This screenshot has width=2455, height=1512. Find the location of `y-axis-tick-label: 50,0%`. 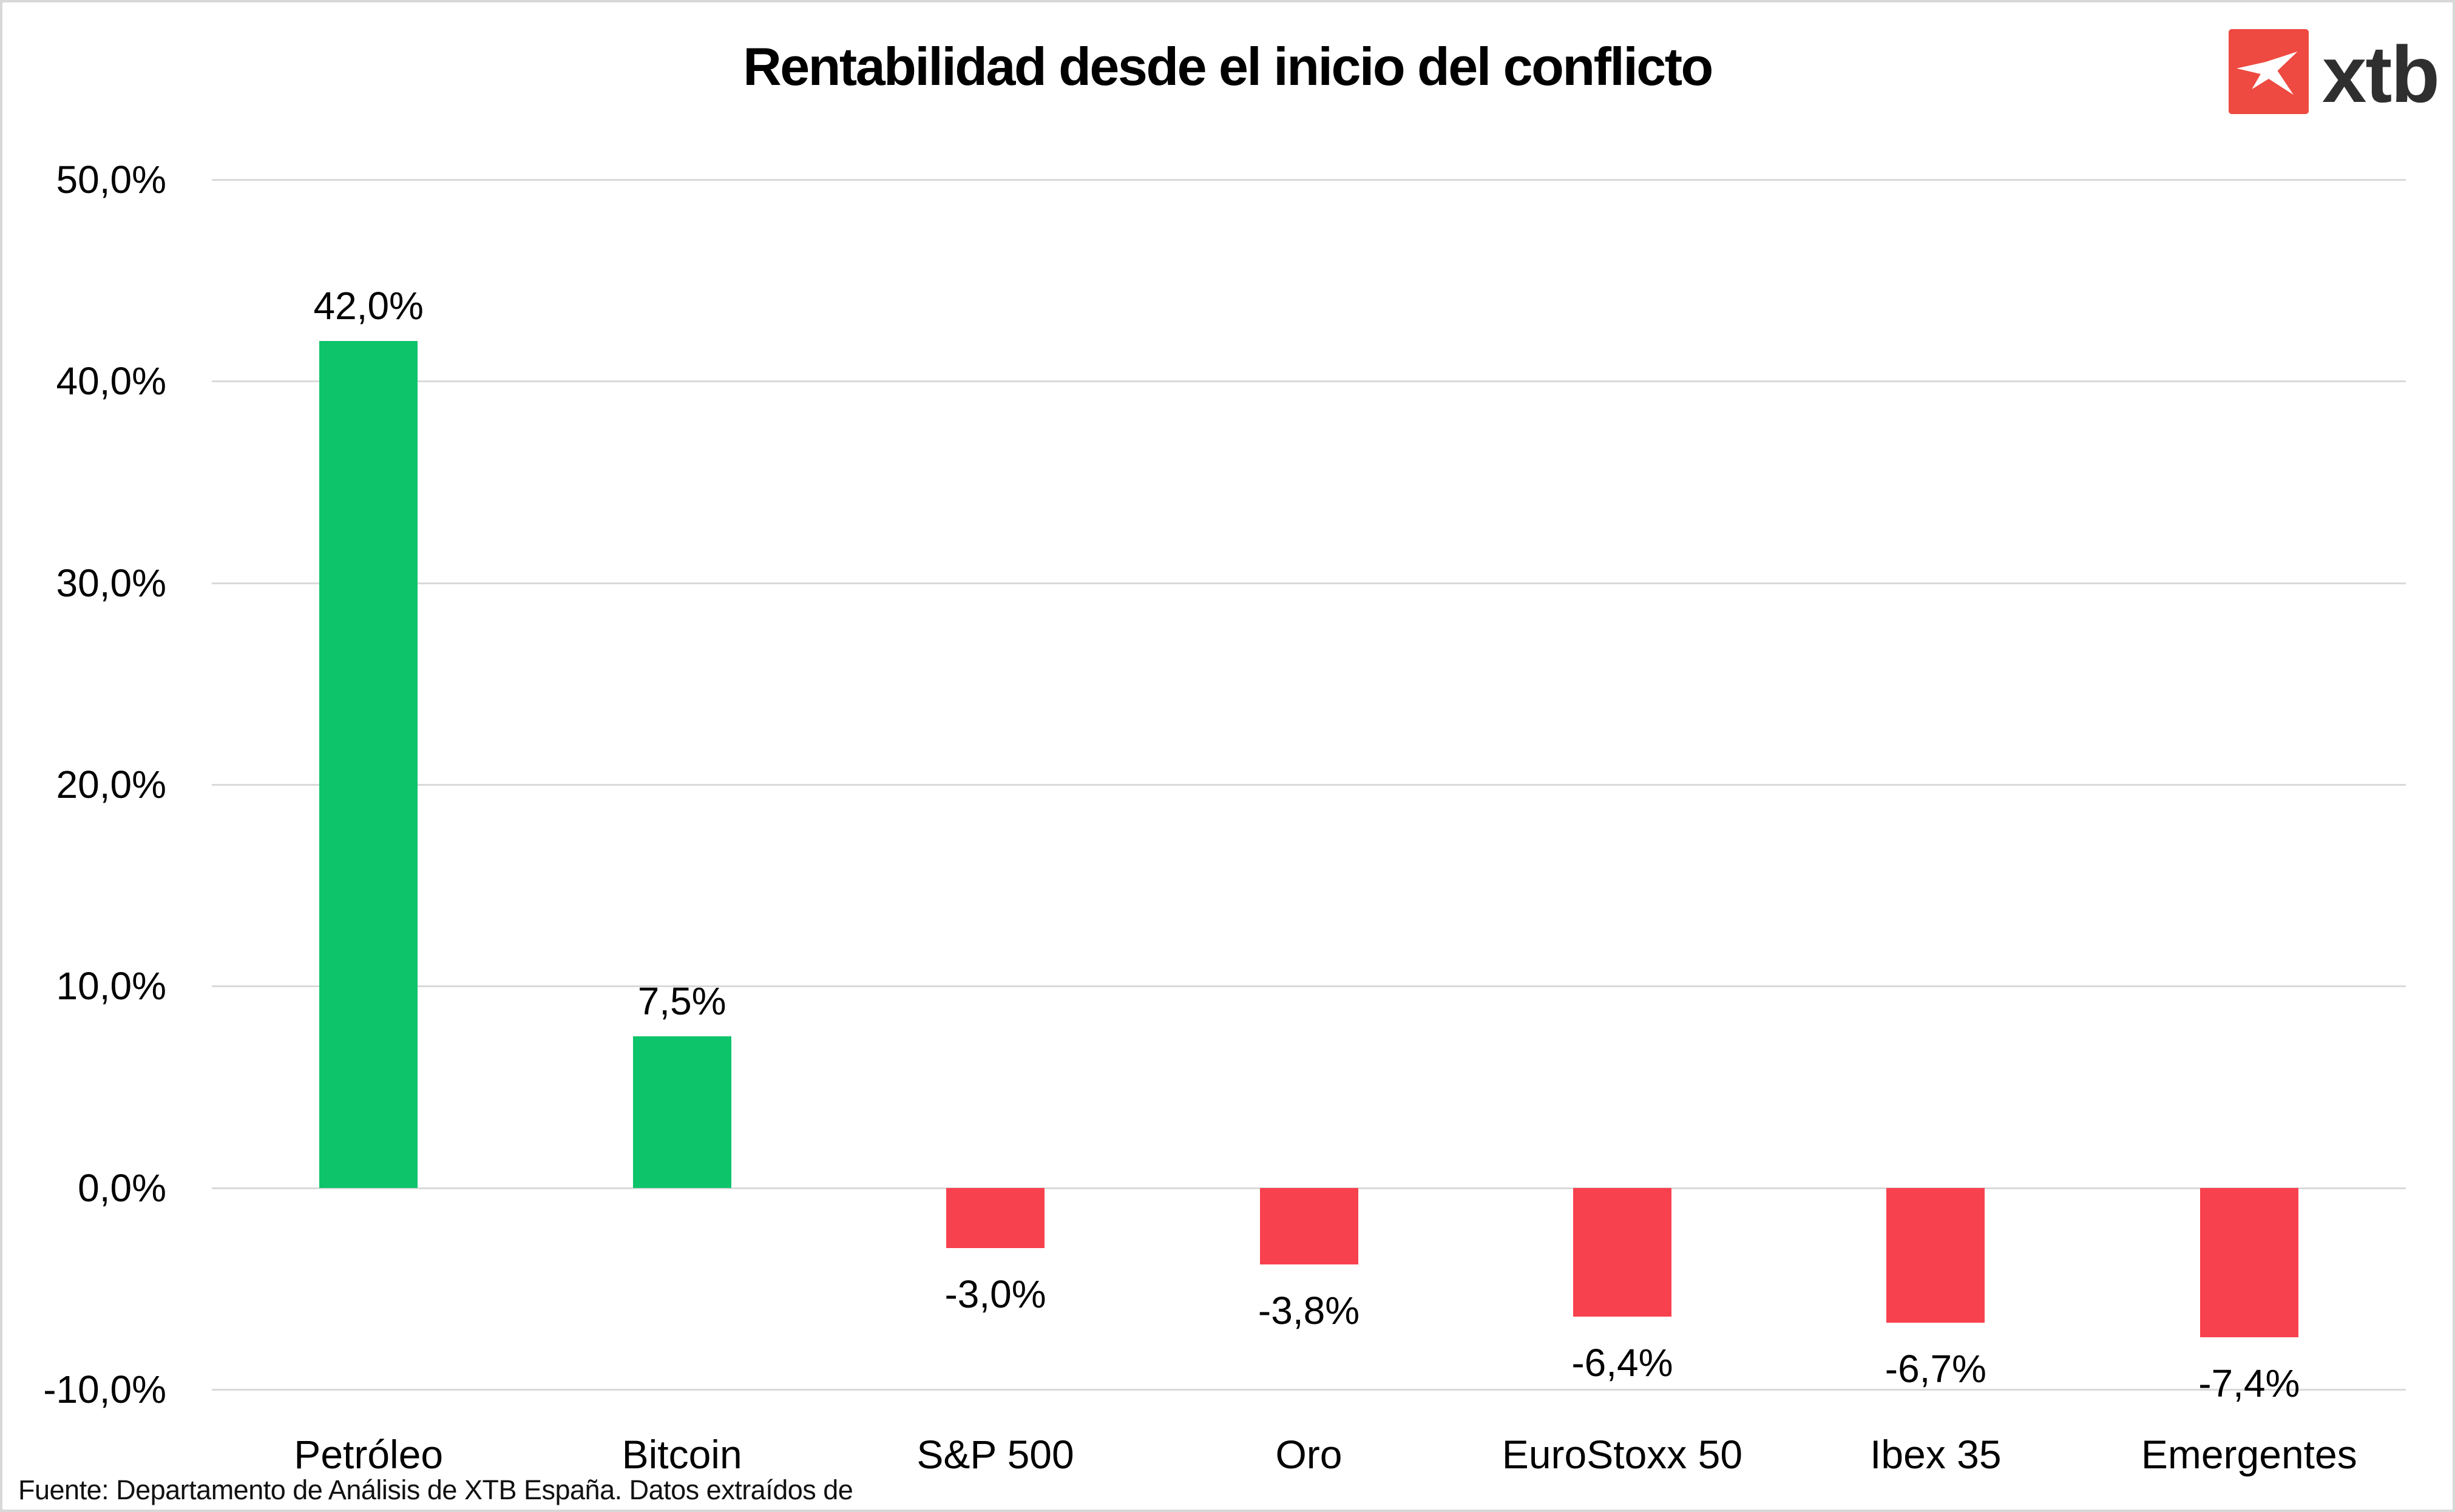

y-axis-tick-label: 50,0% is located at coordinates (111, 180).